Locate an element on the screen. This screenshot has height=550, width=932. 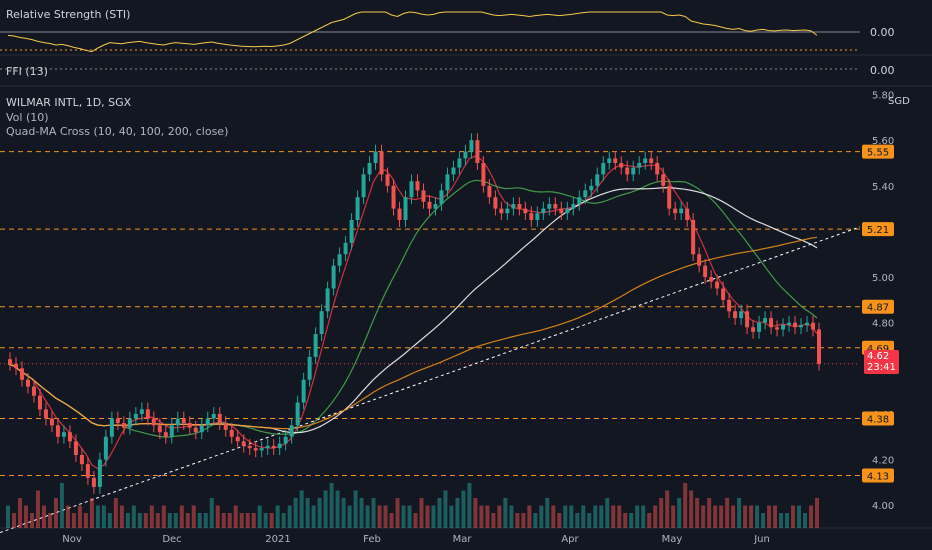
vol-indicator-label: Vol (10) is located at coordinates (27, 117).